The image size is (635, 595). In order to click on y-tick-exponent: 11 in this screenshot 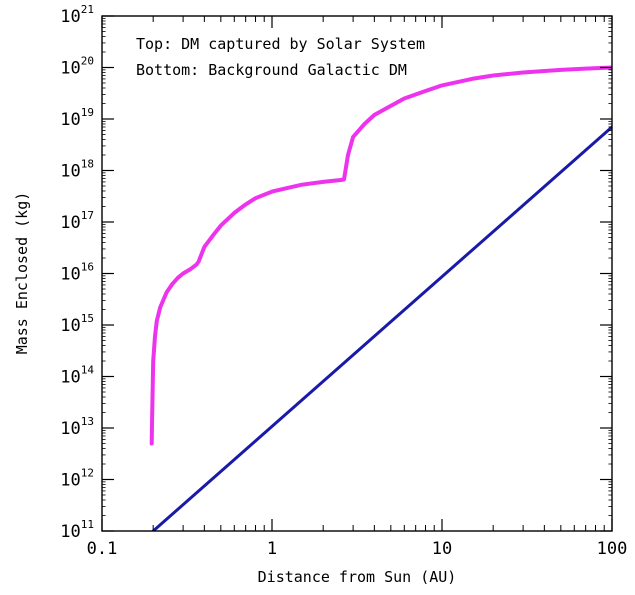, I will do `click(87, 524)`.